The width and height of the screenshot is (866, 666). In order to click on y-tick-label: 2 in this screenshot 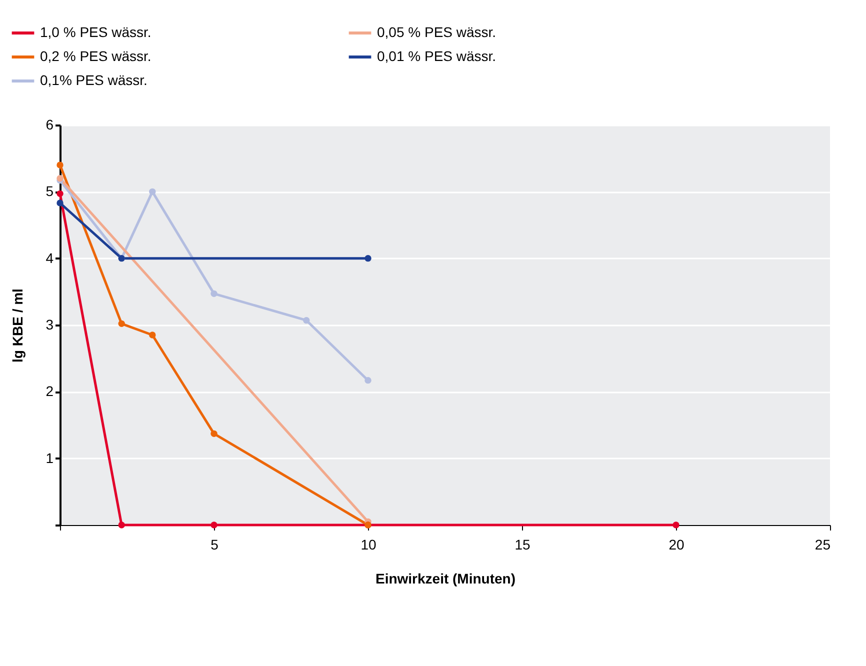, I will do `click(50, 391)`.